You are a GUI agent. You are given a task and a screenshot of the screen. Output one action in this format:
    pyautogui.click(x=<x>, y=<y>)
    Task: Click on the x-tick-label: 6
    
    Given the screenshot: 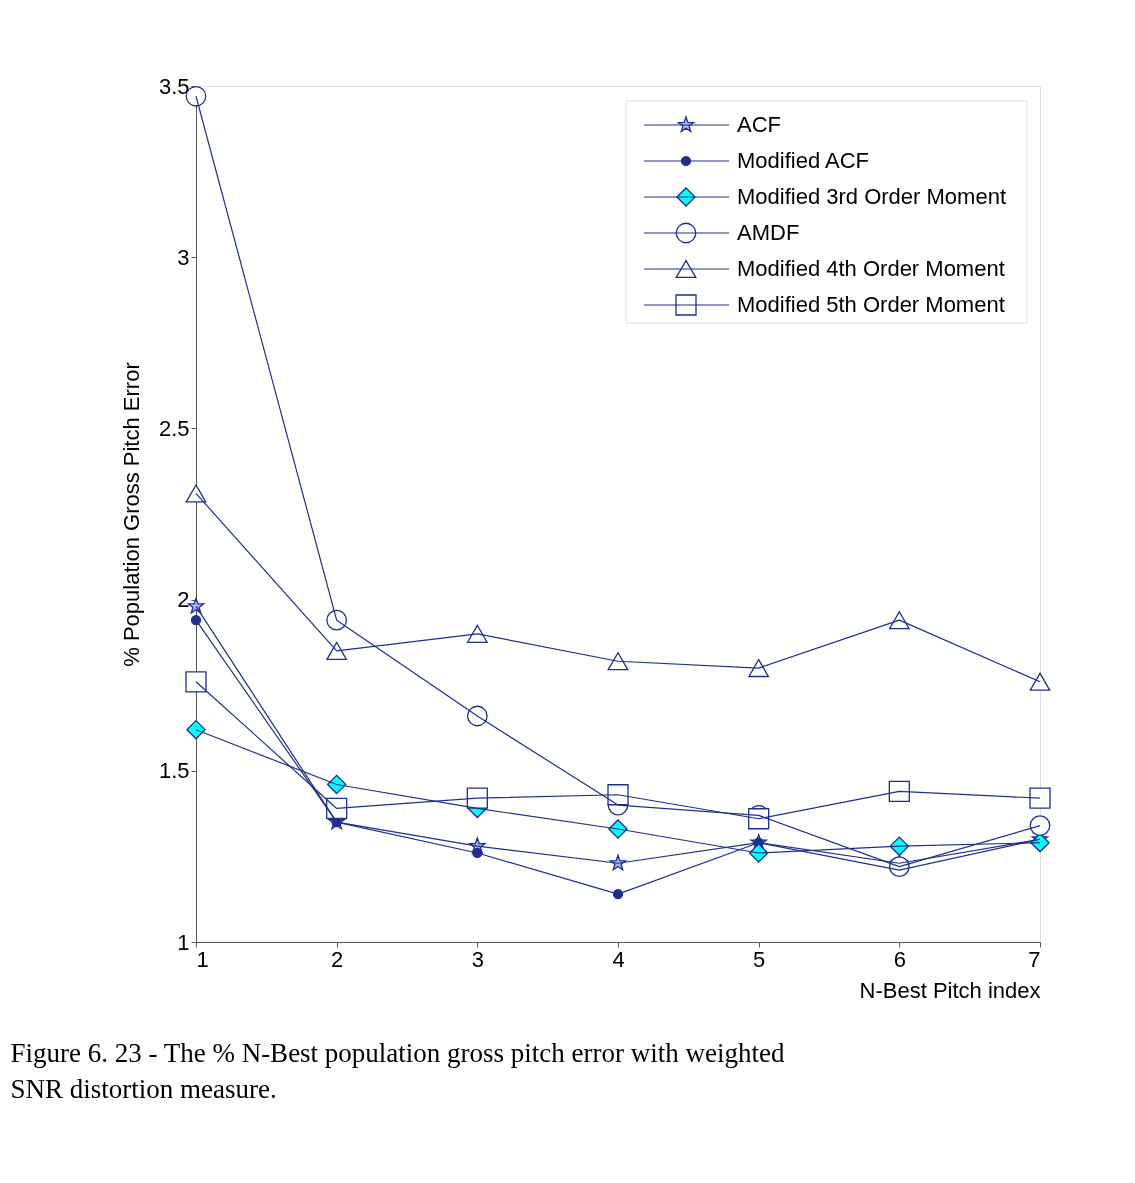 What is the action you would take?
    pyautogui.click(x=899, y=959)
    